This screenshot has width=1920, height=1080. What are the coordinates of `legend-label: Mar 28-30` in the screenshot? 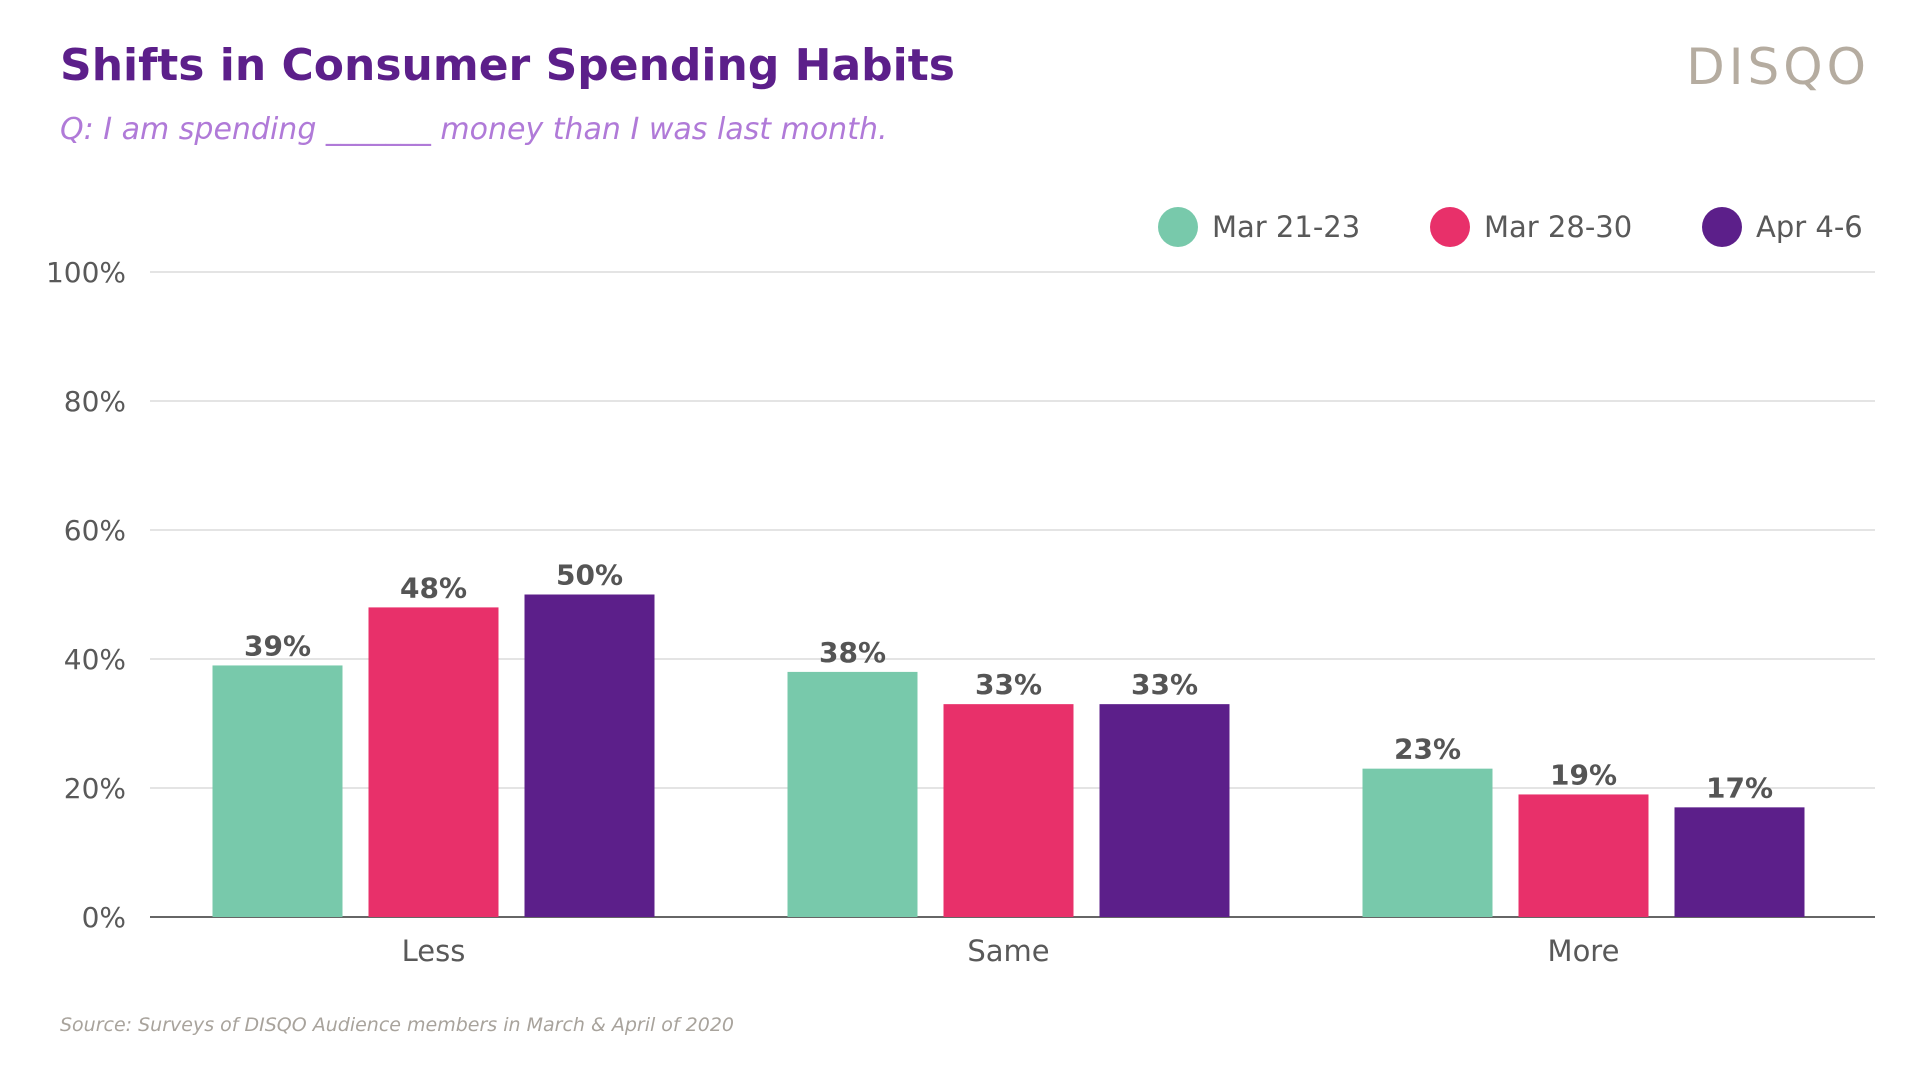 It's located at (1558, 227).